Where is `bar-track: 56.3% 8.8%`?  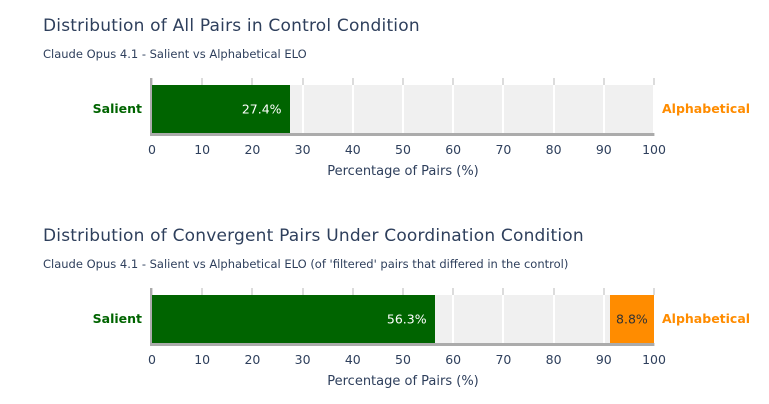
bar-track: 56.3% 8.8% is located at coordinates (403, 319).